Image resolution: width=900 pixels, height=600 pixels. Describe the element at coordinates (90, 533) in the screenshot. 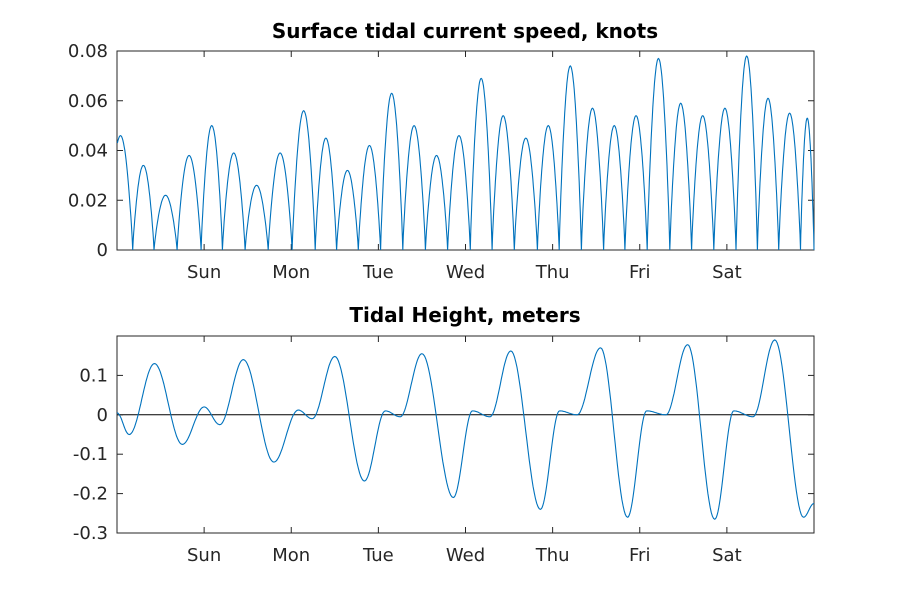

I see `y-tick-label: -0.3` at that location.